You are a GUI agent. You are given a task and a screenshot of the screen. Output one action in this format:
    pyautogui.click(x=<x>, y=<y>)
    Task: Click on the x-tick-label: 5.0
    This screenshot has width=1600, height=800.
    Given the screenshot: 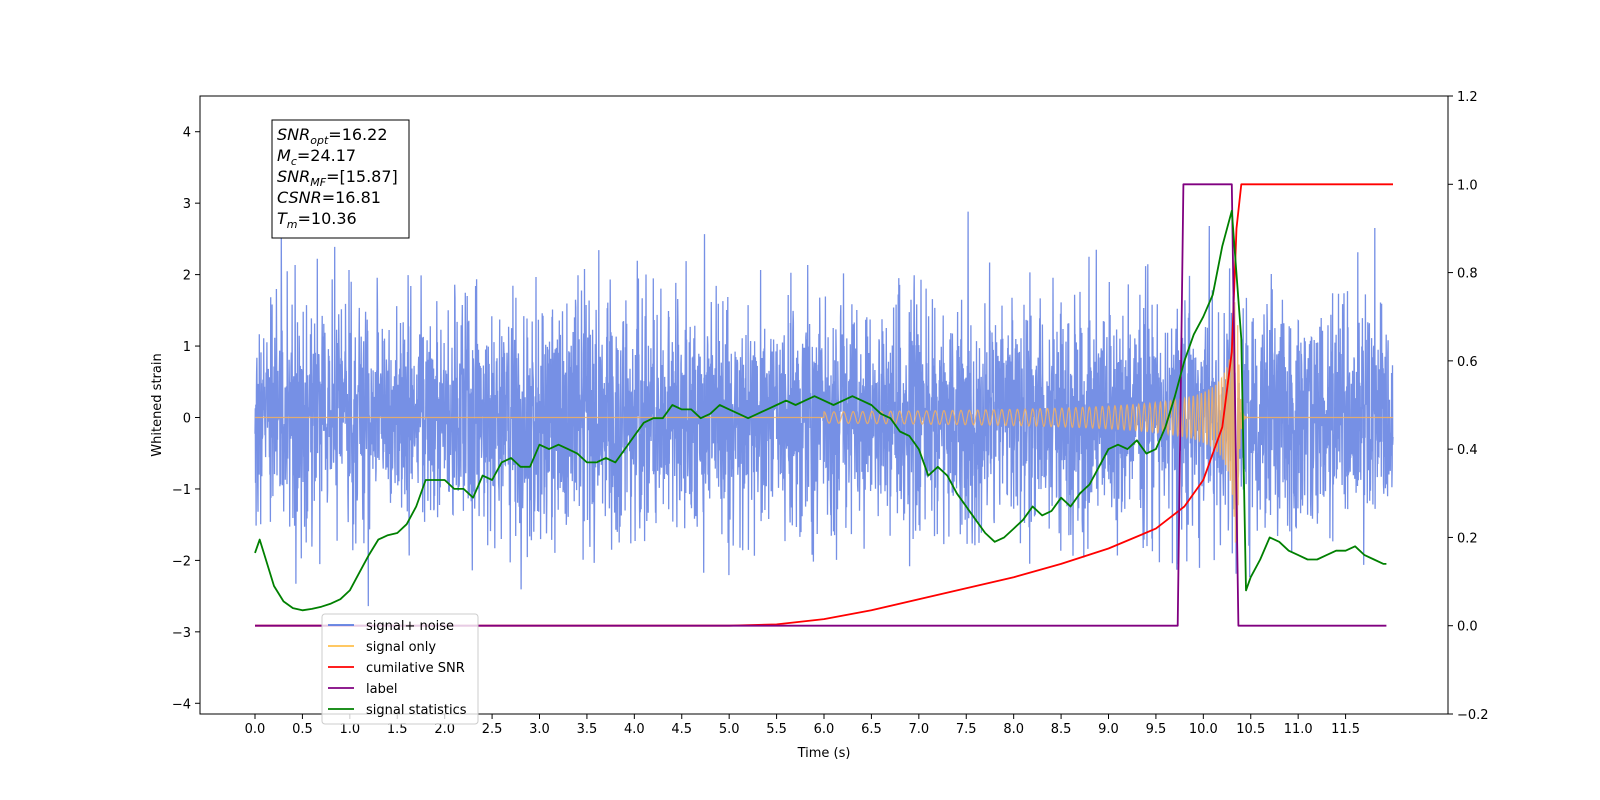 What is the action you would take?
    pyautogui.click(x=729, y=729)
    